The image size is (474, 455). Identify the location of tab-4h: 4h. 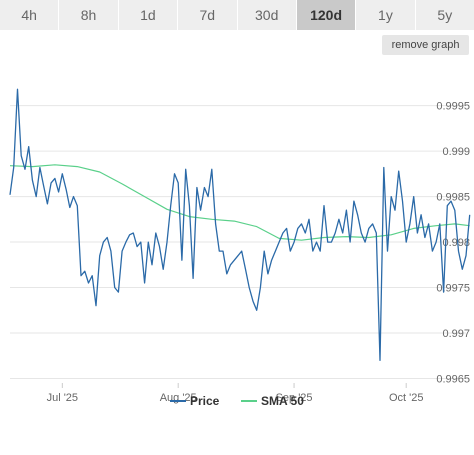
(30, 15).